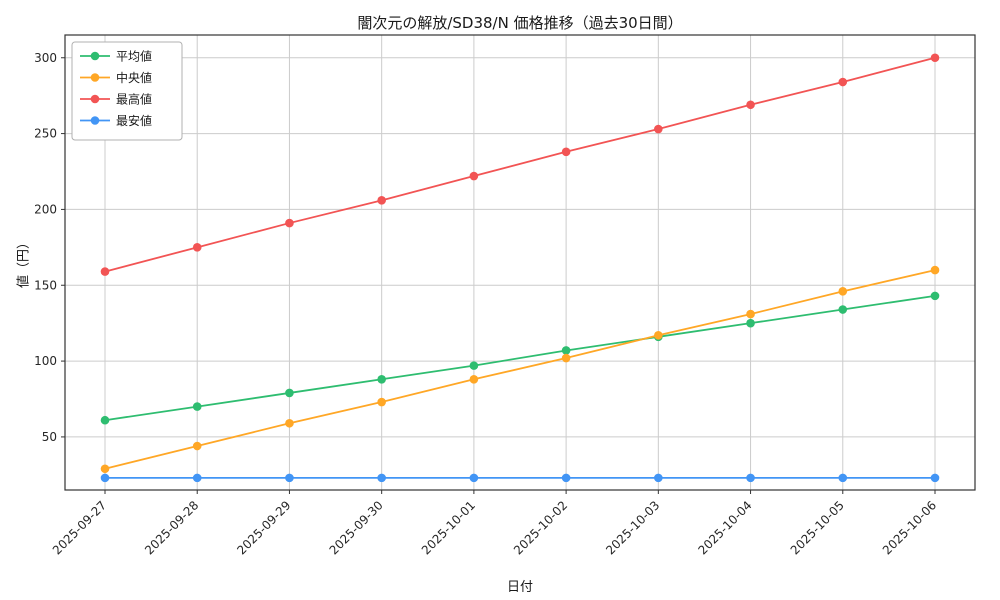 This screenshot has width=1000, height=600. I want to click on y-tick-label: 100, so click(45, 361).